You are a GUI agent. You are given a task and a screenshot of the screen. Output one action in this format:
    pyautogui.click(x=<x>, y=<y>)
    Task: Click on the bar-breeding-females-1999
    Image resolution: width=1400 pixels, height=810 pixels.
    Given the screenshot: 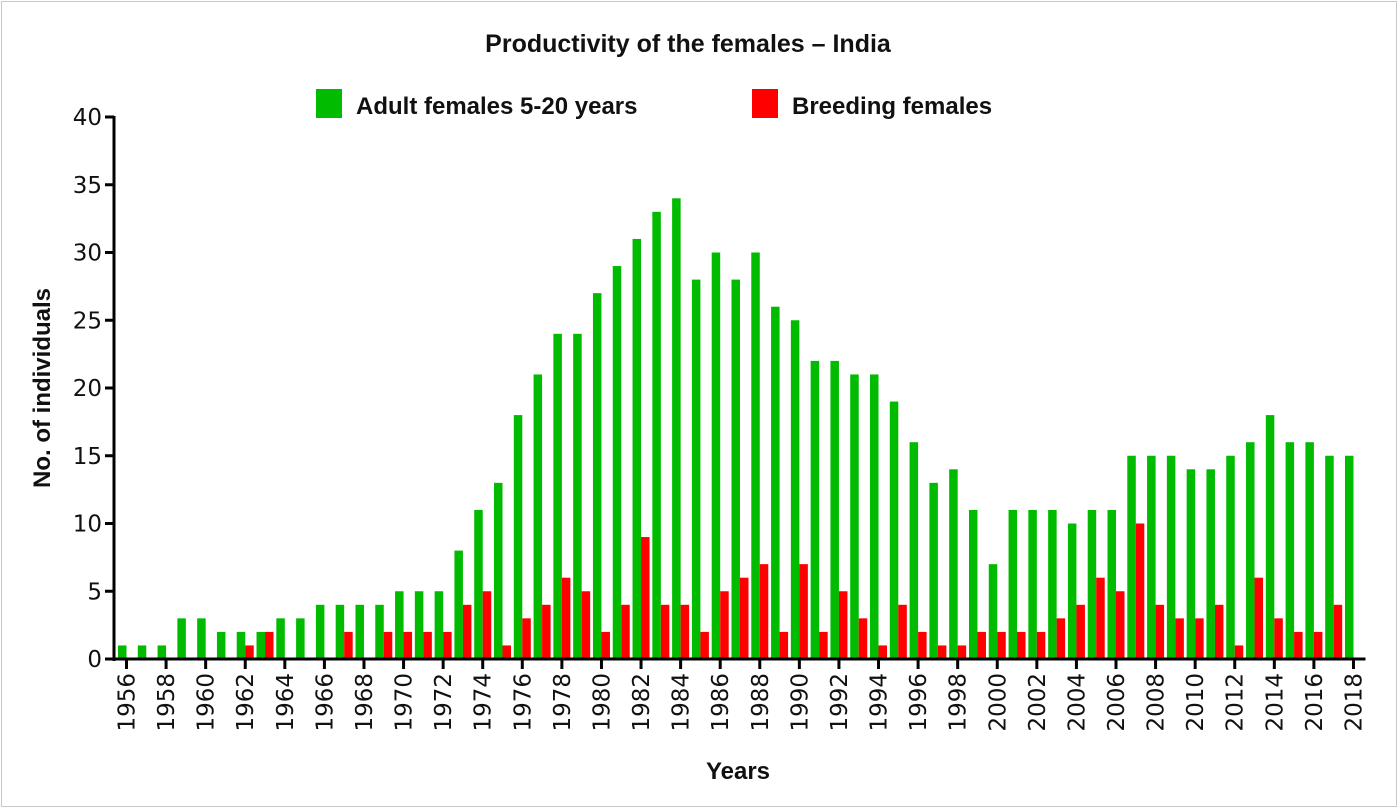 What is the action you would take?
    pyautogui.click(x=981, y=645)
    